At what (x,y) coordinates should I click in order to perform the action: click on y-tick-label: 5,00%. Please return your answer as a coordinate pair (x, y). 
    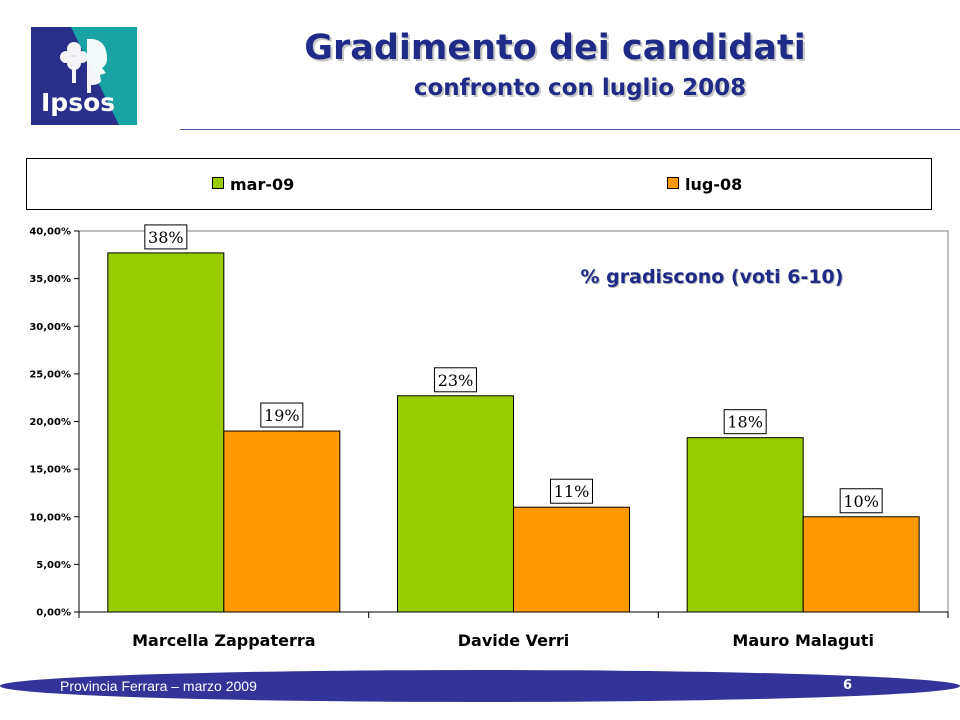
    Looking at the image, I should click on (53, 565).